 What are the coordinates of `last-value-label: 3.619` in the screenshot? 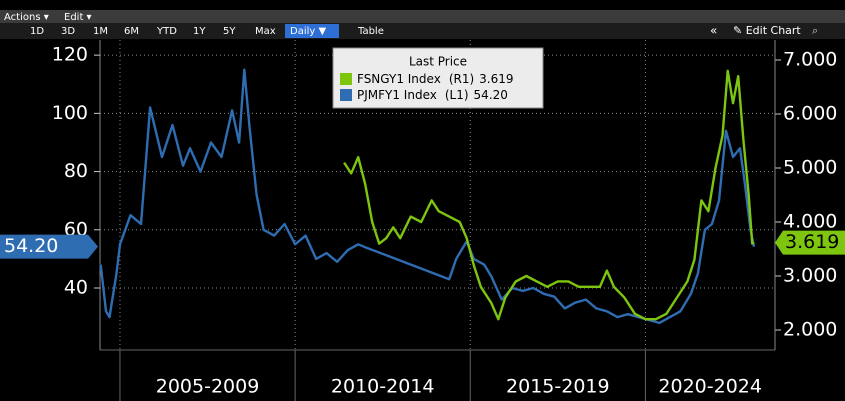 It's located at (812, 242).